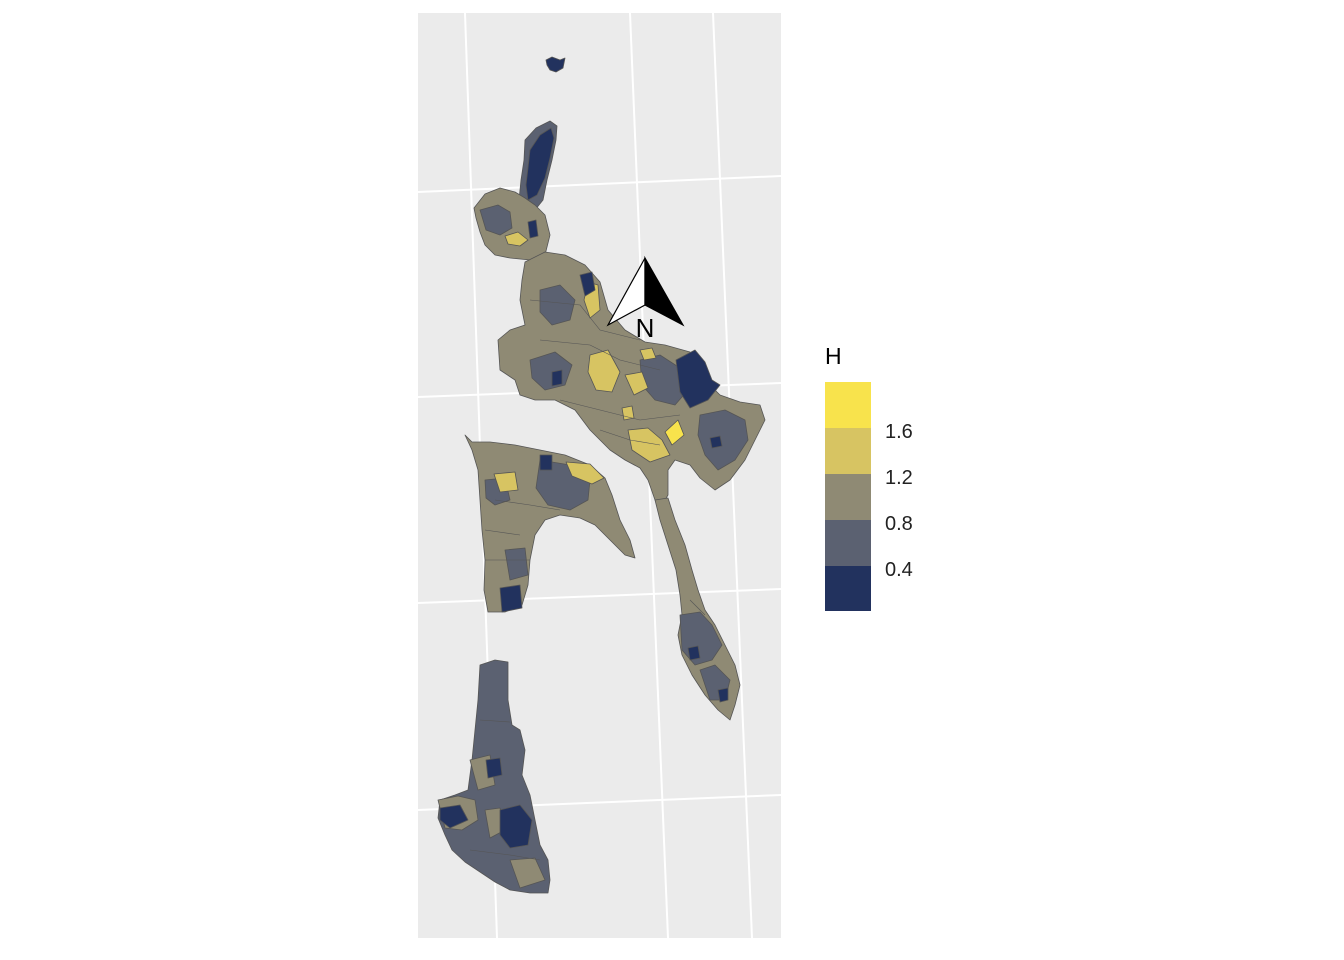  I want to click on region-west-yellow2, so click(506, 482).